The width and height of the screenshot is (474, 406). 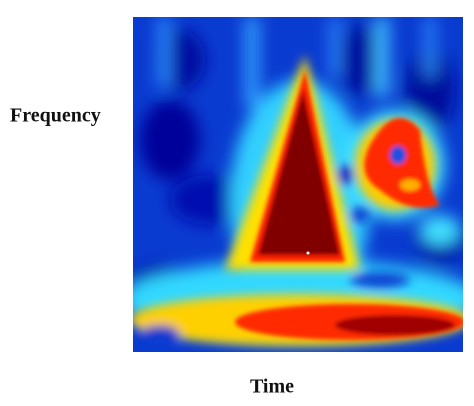 I want to click on x-axis-label: Time, so click(x=272, y=387).